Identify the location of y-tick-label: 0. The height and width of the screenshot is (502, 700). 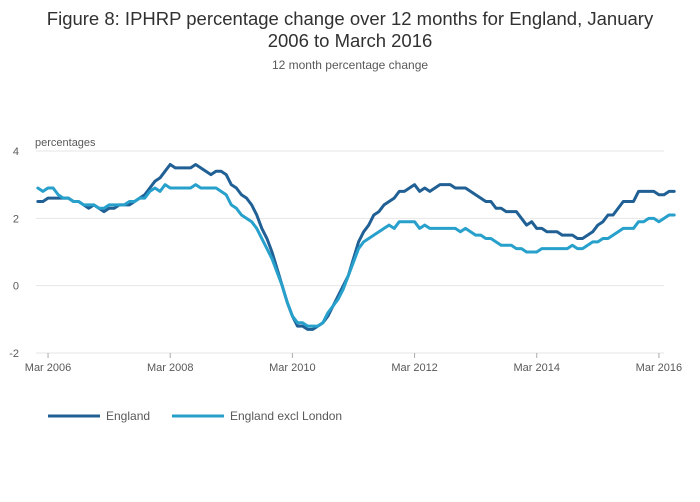
(16, 287).